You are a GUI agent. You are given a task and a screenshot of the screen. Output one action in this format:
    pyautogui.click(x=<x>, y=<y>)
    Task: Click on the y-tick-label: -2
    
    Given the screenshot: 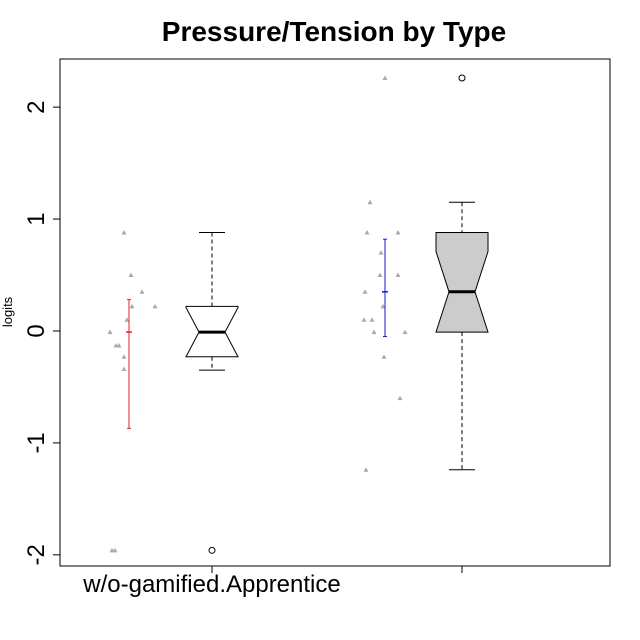 What is the action you would take?
    pyautogui.click(x=36, y=554)
    